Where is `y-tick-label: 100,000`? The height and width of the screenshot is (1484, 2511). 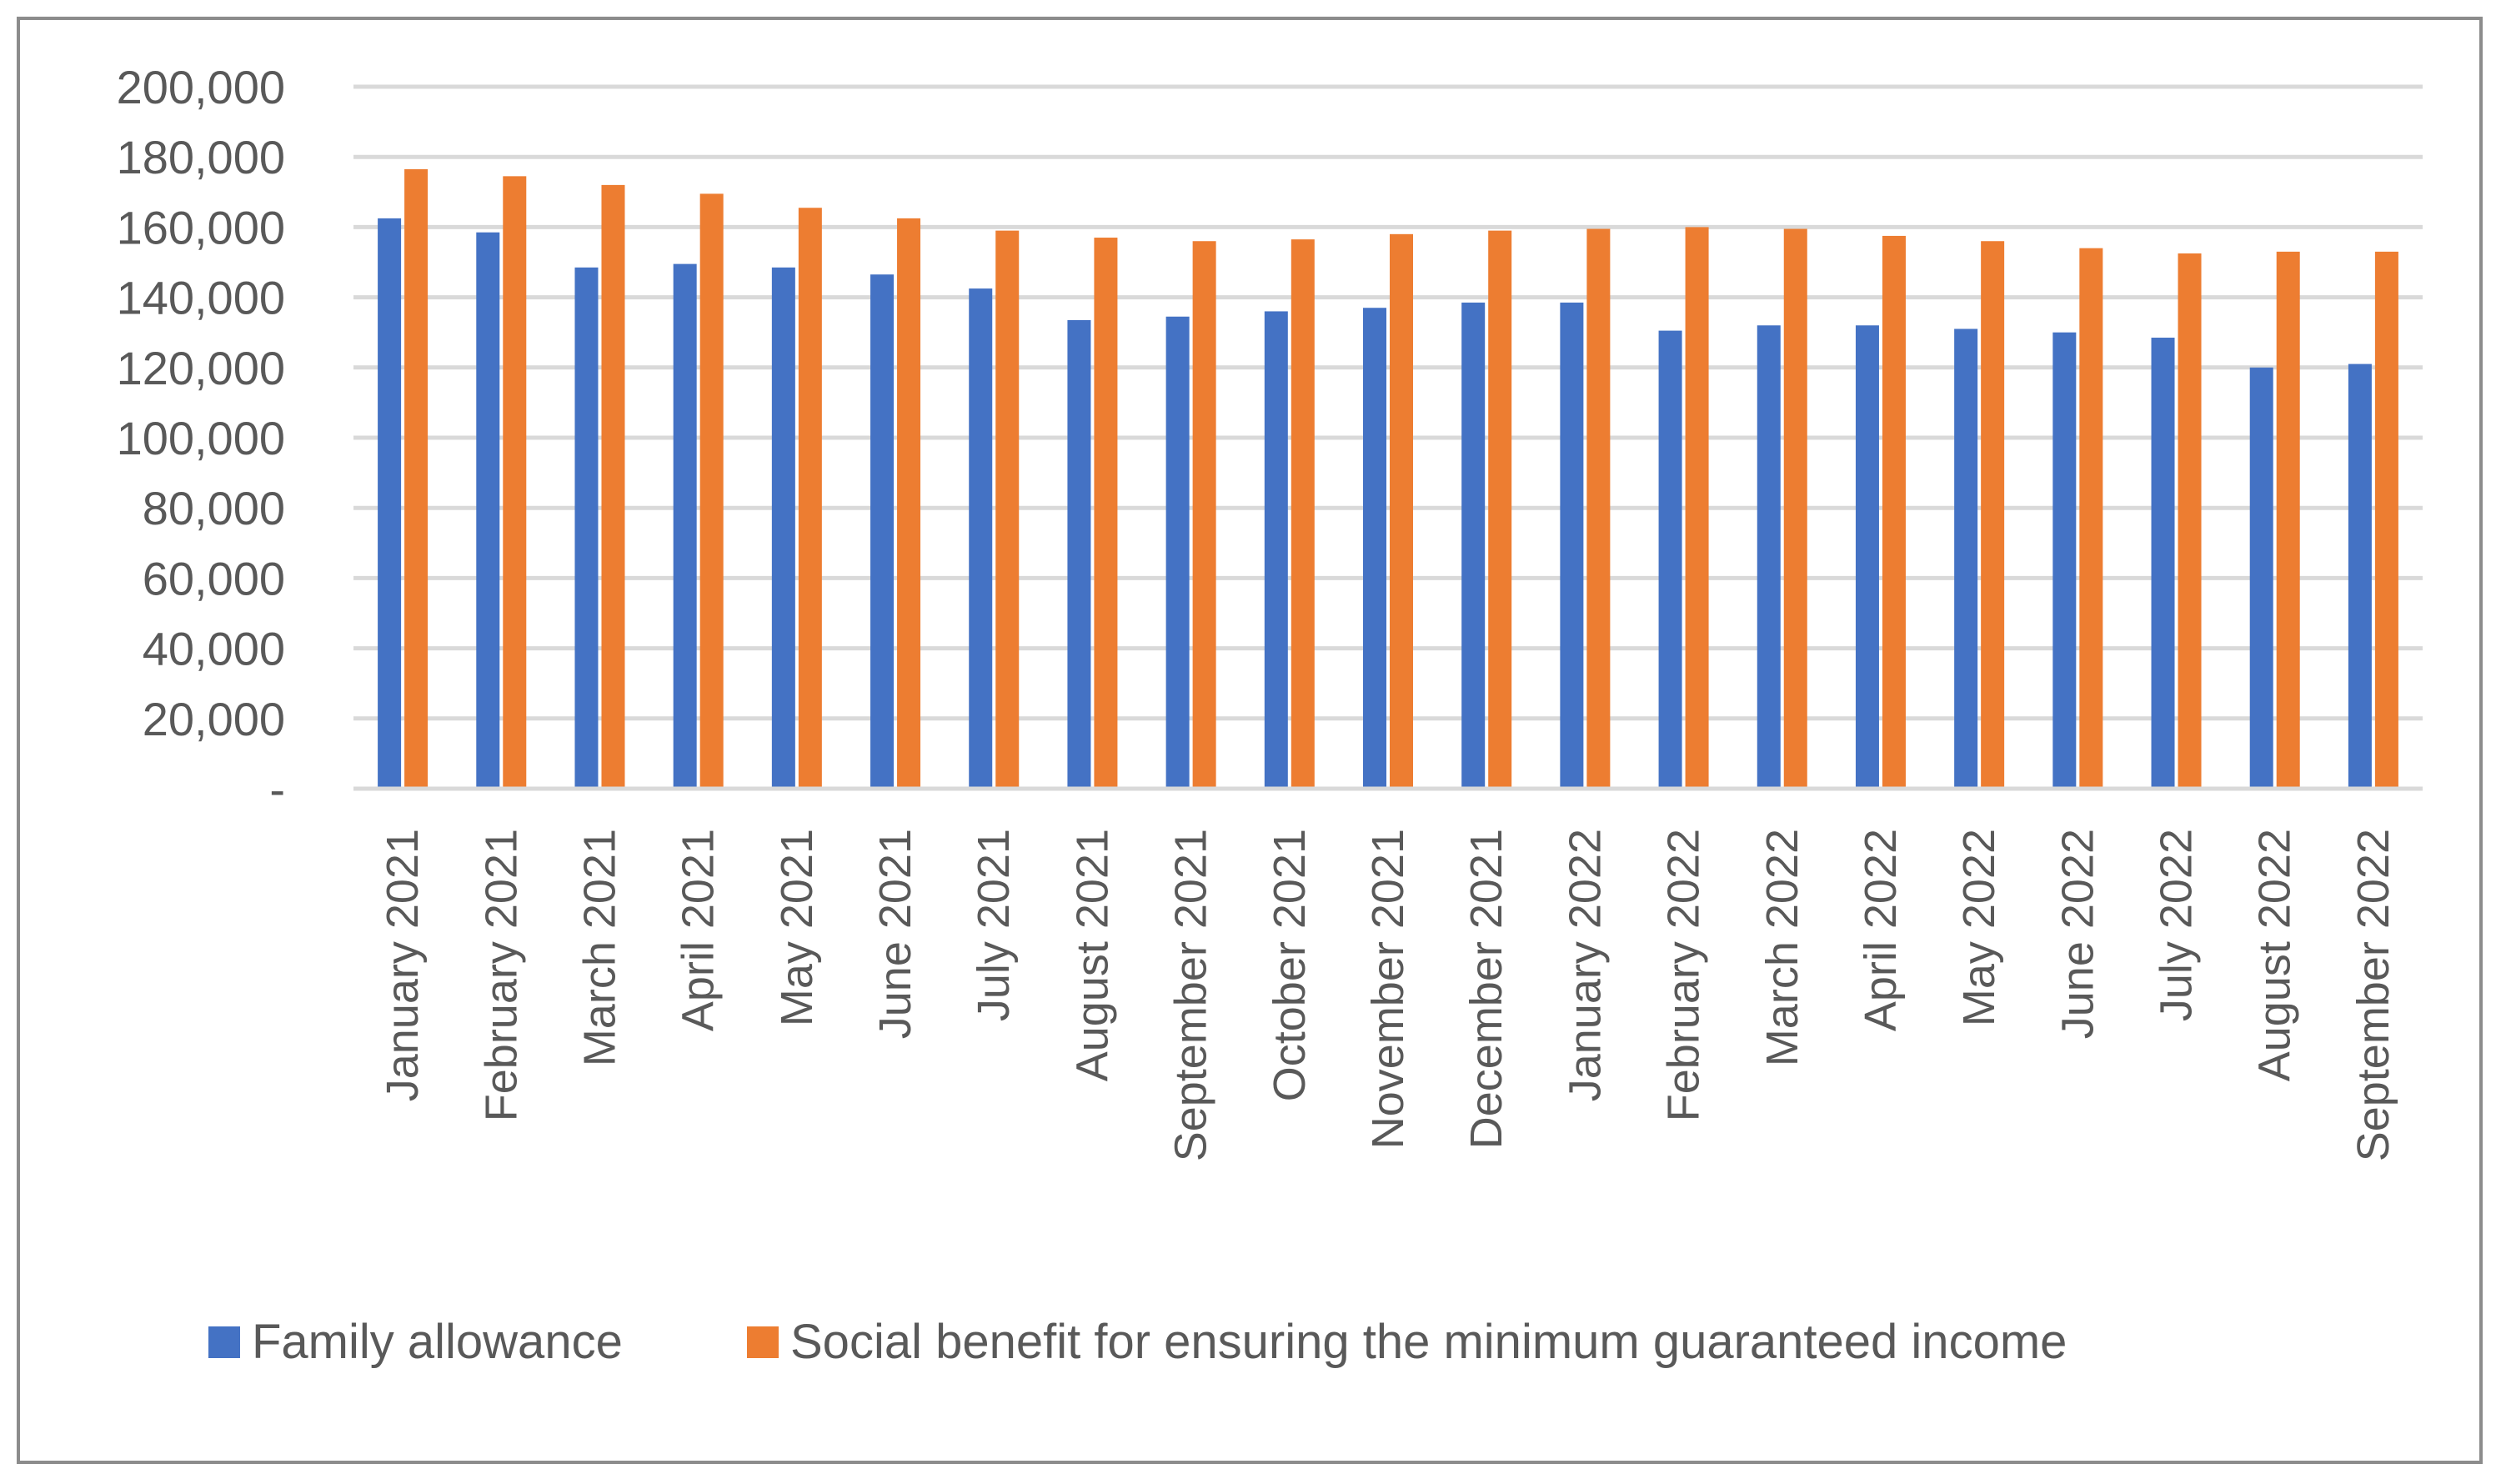
y-tick-label: 100,000 is located at coordinates (201, 438).